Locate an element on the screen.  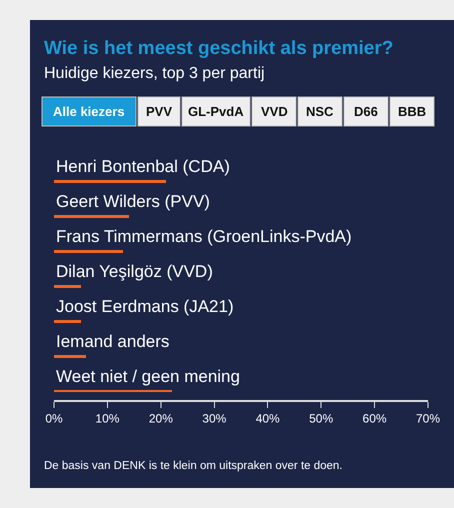
text: NSC is located at coordinates (320, 111).